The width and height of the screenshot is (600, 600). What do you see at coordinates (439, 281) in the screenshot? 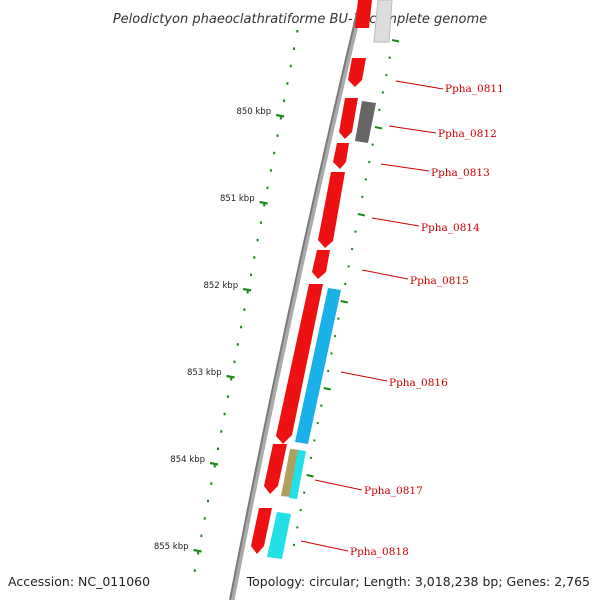
I see `gene-label: Ppha_0815` at bounding box center [439, 281].